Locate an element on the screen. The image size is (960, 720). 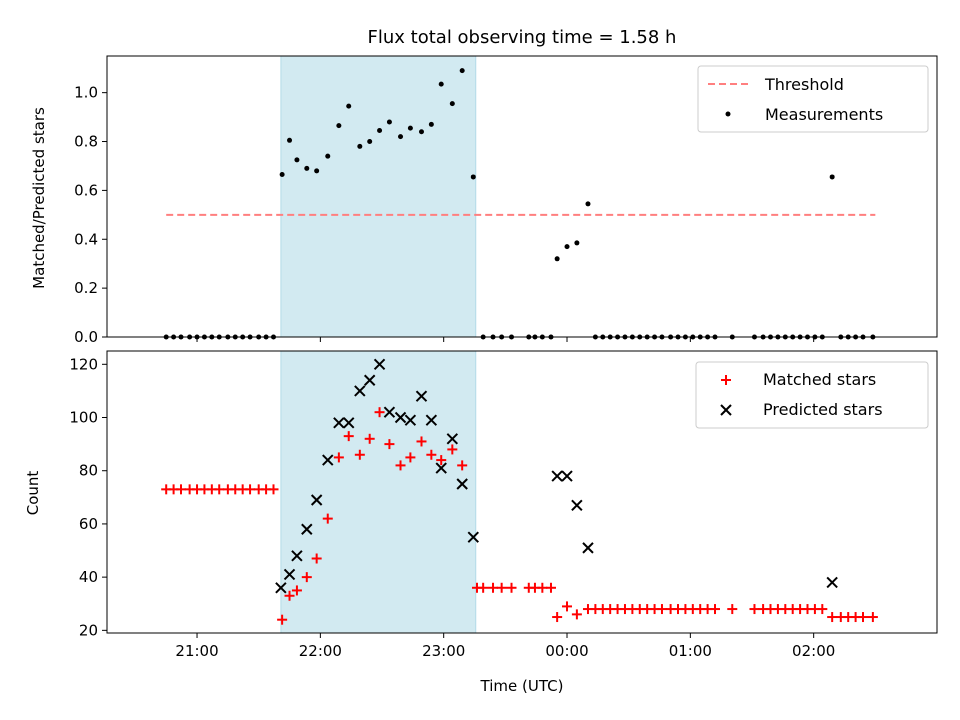
observing-interval-band is located at coordinates (378, 196).